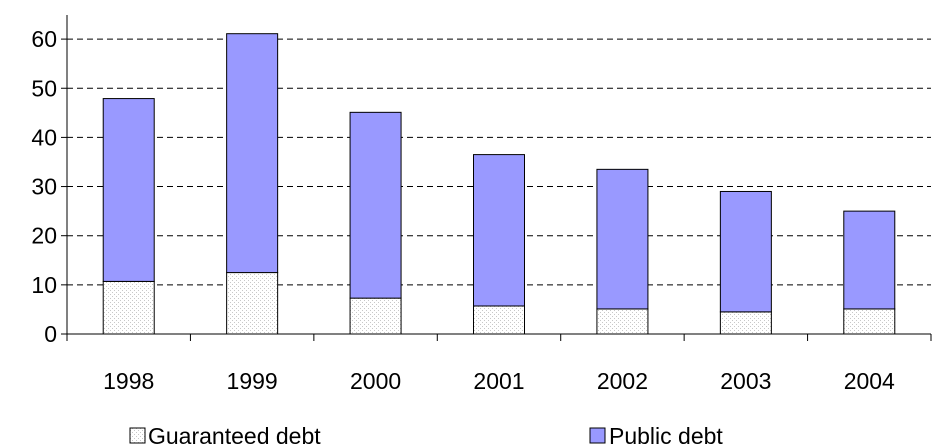 This screenshot has height=446, width=941. I want to click on legend-swatch-public, so click(597, 435).